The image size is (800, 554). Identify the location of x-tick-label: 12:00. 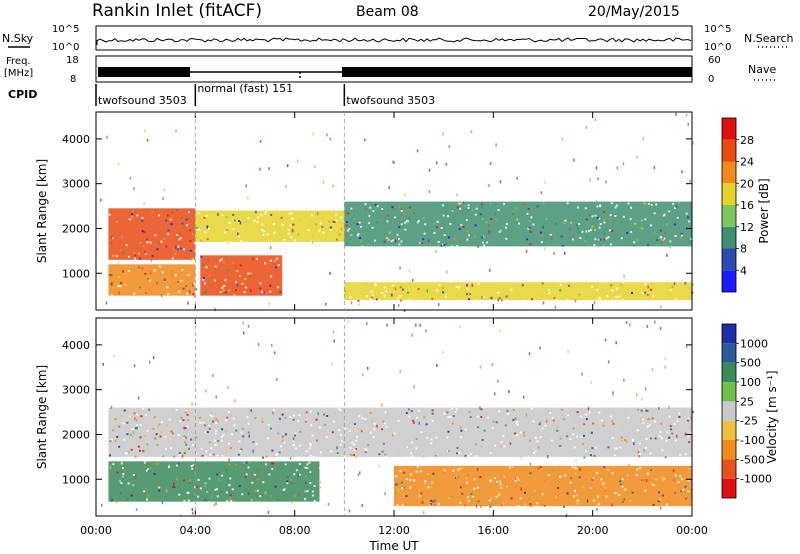
(394, 530).